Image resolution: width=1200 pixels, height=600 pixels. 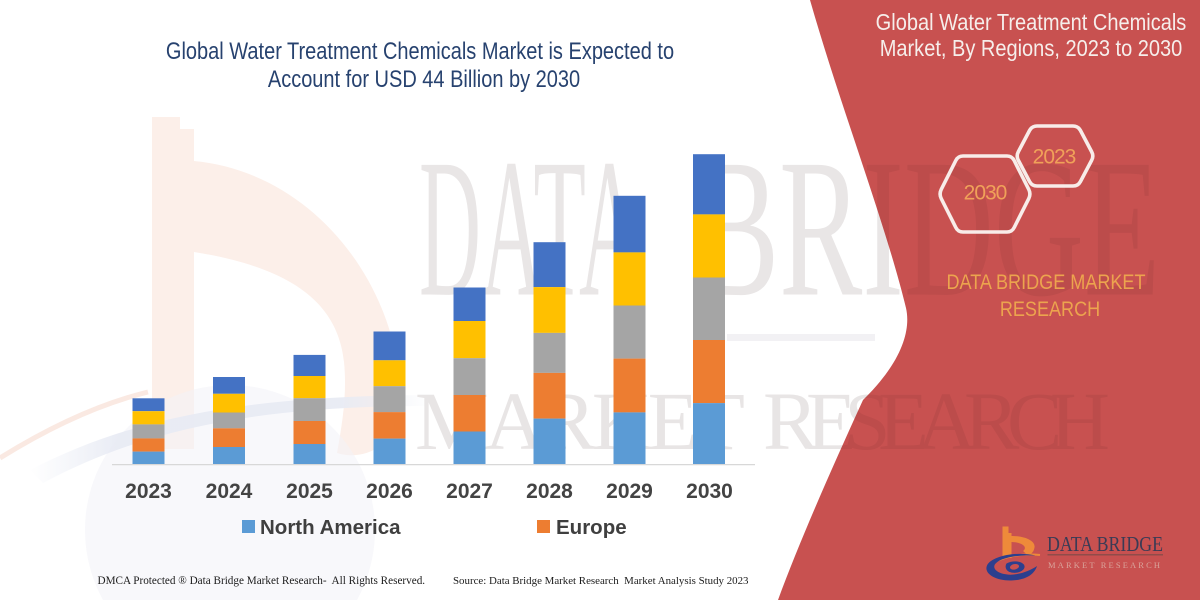 What do you see at coordinates (1105, 544) in the screenshot?
I see `svg-text: DATA BRIDGE` at bounding box center [1105, 544].